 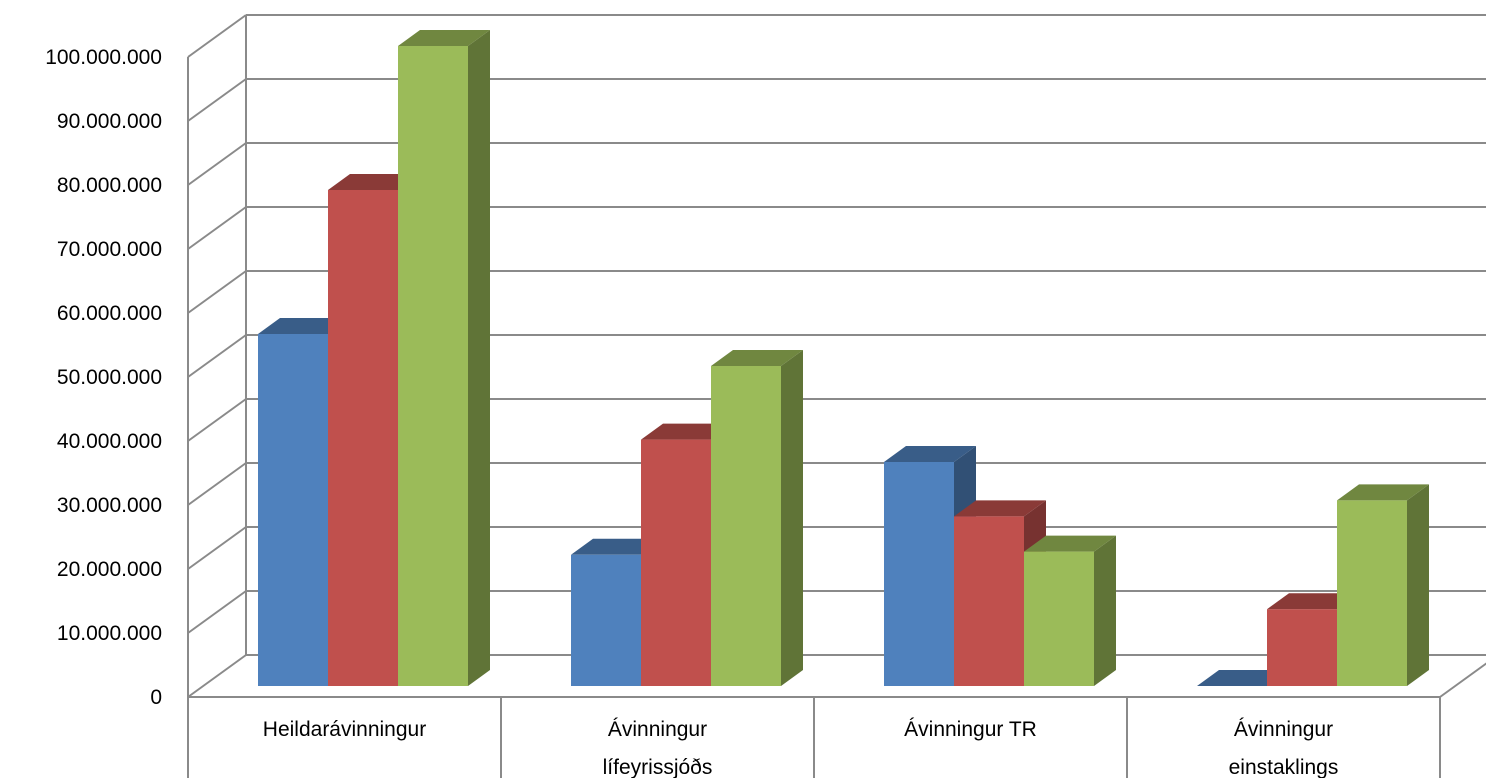 What do you see at coordinates (109, 441) in the screenshot?
I see `y-tick-label: 40.000.000` at bounding box center [109, 441].